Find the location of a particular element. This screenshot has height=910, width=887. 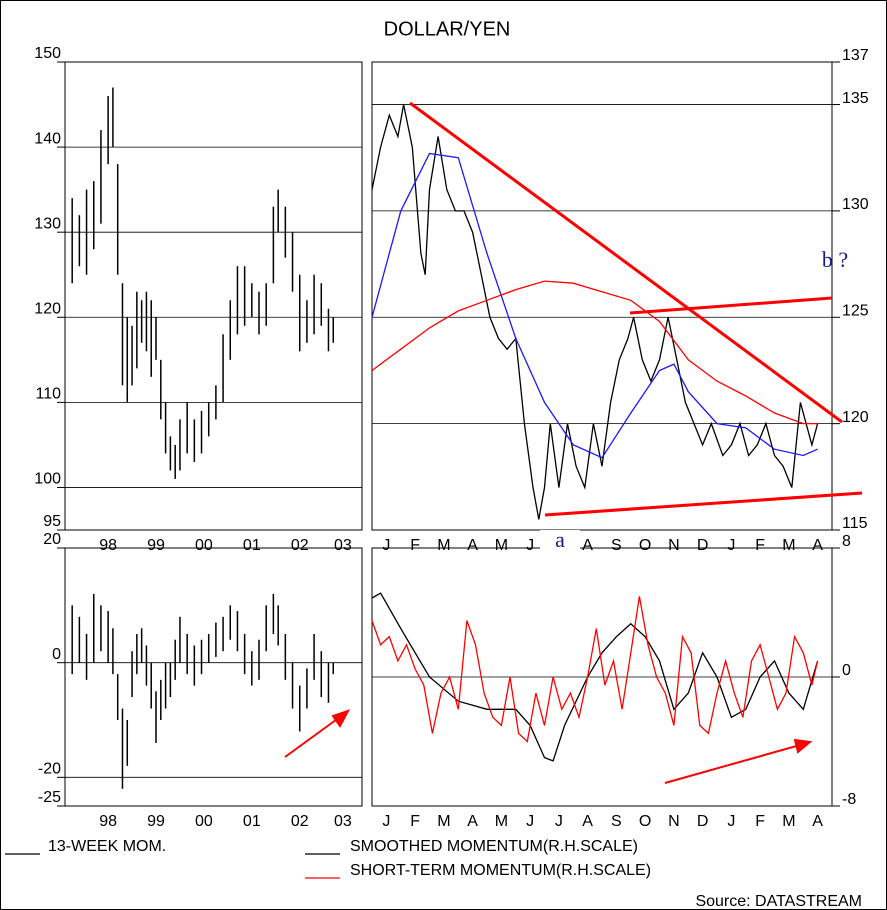

y-tick-label: -20 is located at coordinates (49, 769).